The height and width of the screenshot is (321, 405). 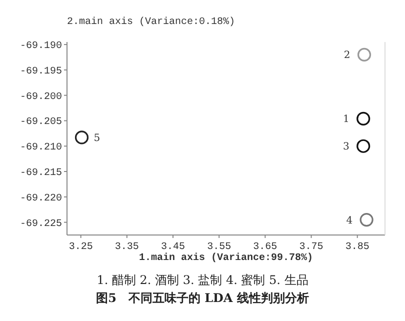 I want to click on annotation: 2, so click(x=347, y=56).